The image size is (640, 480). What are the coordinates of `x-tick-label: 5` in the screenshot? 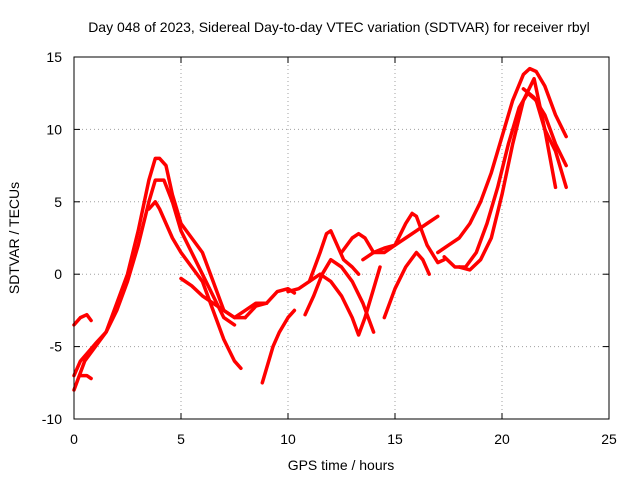 It's located at (181, 439).